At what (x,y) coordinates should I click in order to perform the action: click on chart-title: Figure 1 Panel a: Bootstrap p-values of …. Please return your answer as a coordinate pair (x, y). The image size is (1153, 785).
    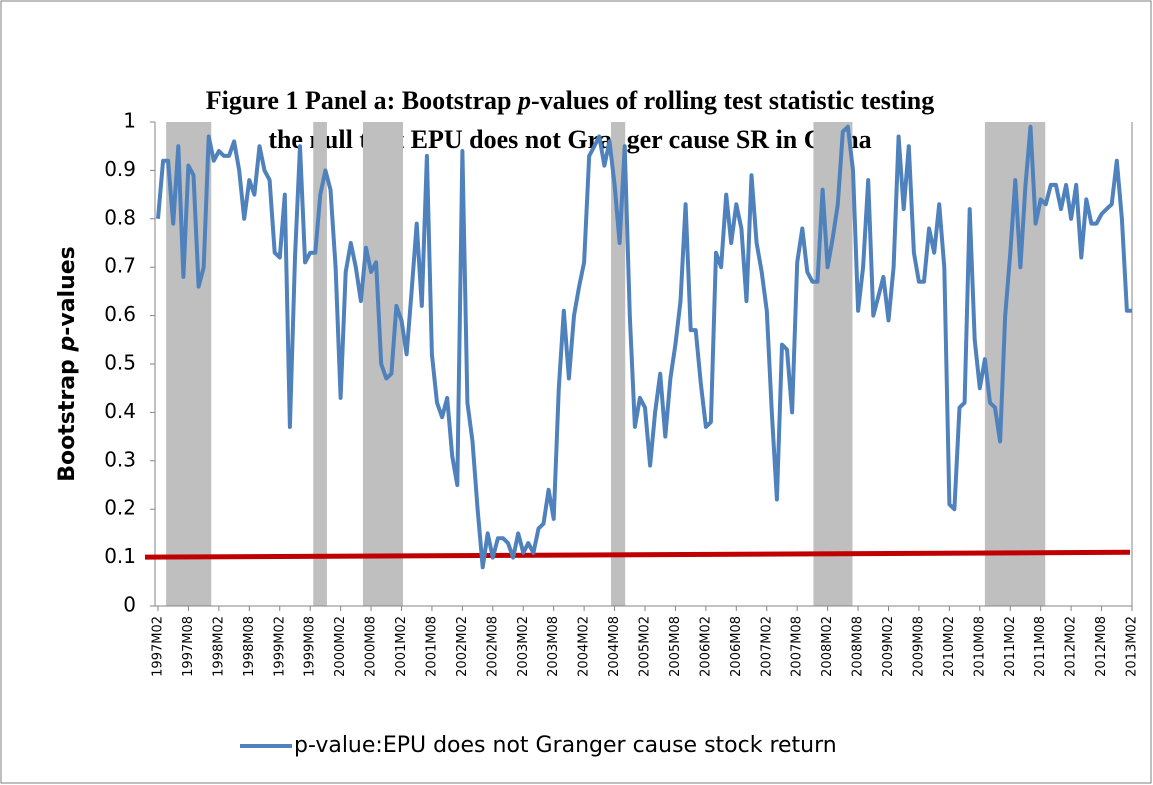
    Looking at the image, I should click on (570, 100).